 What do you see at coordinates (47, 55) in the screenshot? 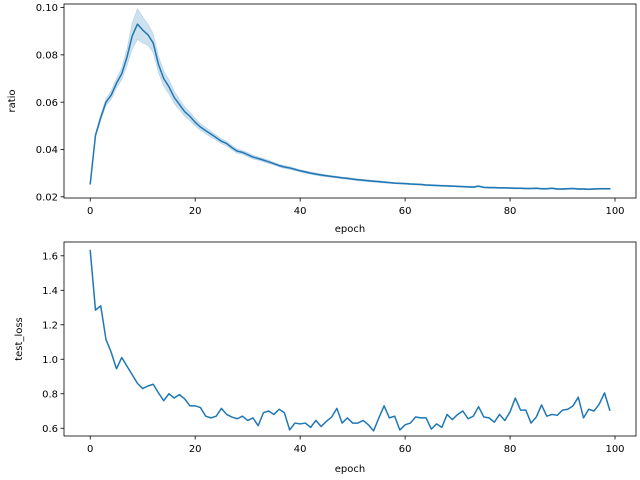
I see `ratio-ytick-label: 0.08` at bounding box center [47, 55].